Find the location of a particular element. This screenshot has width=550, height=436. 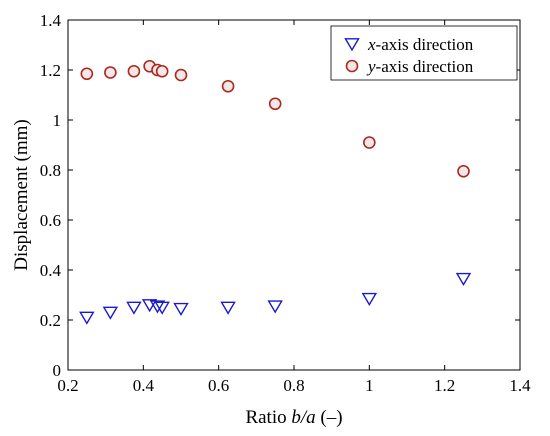

x-tick-label: 0.4 is located at coordinates (144, 385).